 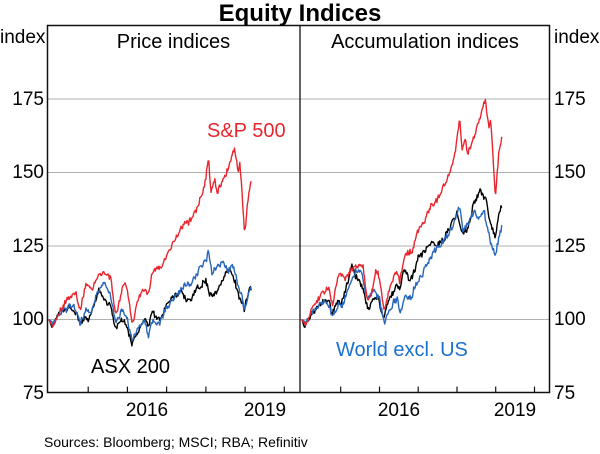 What do you see at coordinates (402, 350) in the screenshot?
I see `series-label-world-excl-us: World excl. US` at bounding box center [402, 350].